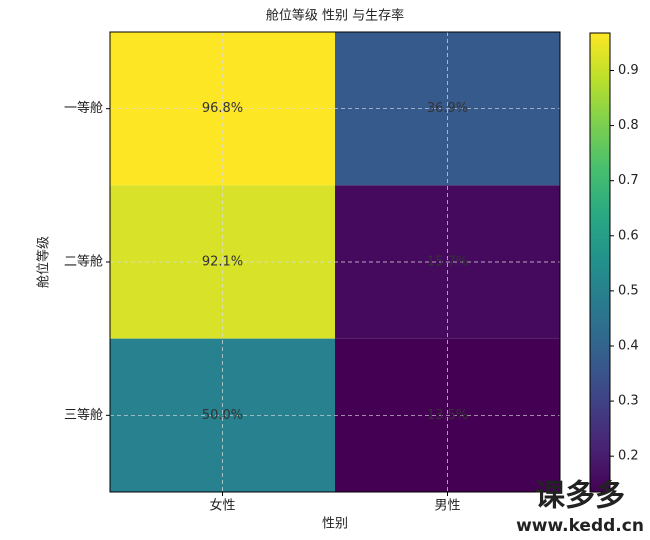 This screenshot has width=650, height=540. What do you see at coordinates (628, 401) in the screenshot?
I see `colorbar-tick-label: 0.3` at bounding box center [628, 401].